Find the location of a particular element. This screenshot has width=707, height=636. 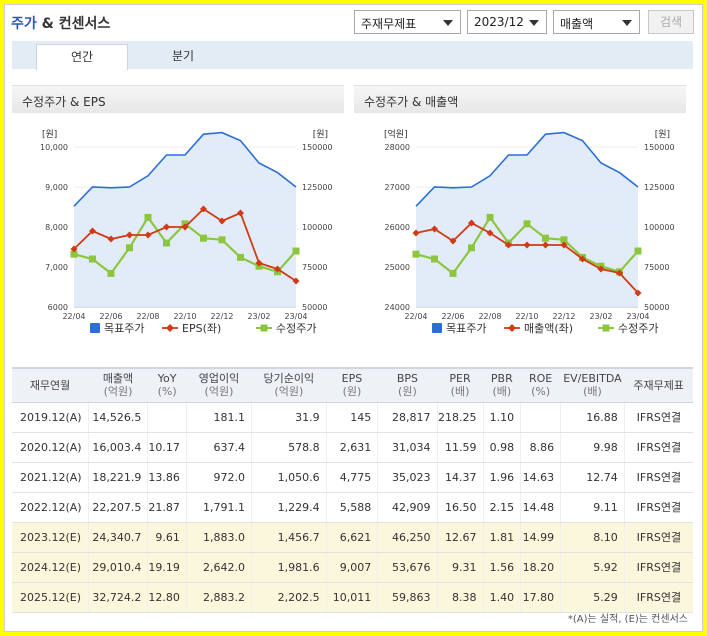

x-tick-label: 23/04 is located at coordinates (637, 316).